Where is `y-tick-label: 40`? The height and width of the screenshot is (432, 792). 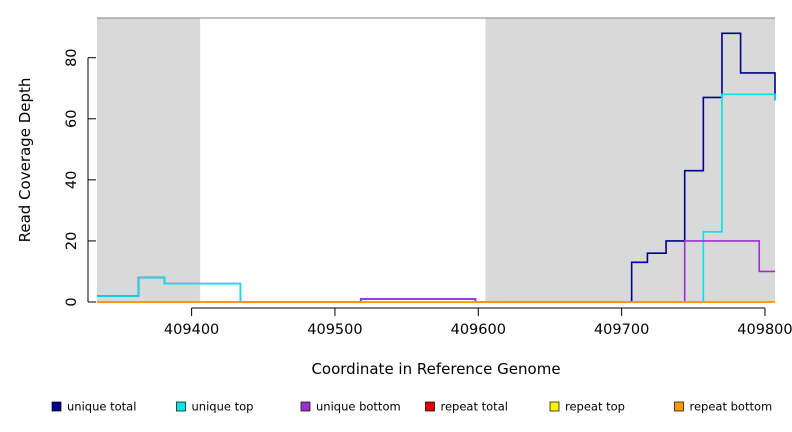 y-tick-label: 40 is located at coordinates (72, 180).